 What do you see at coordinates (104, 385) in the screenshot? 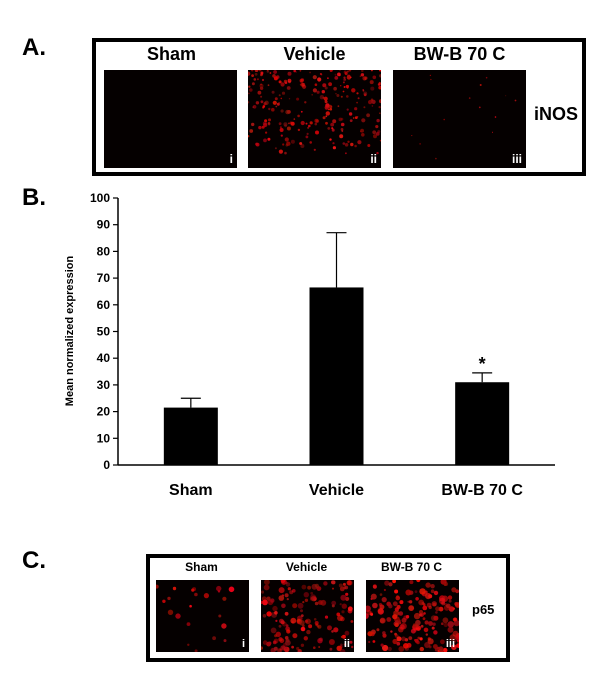
I see `y-tick-label: 30` at bounding box center [104, 385].